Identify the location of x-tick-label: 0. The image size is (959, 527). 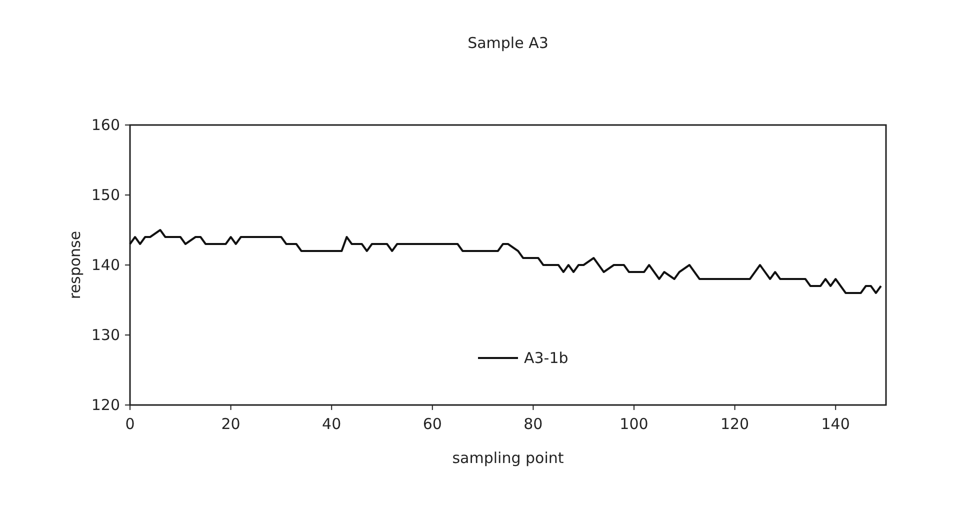
(130, 424).